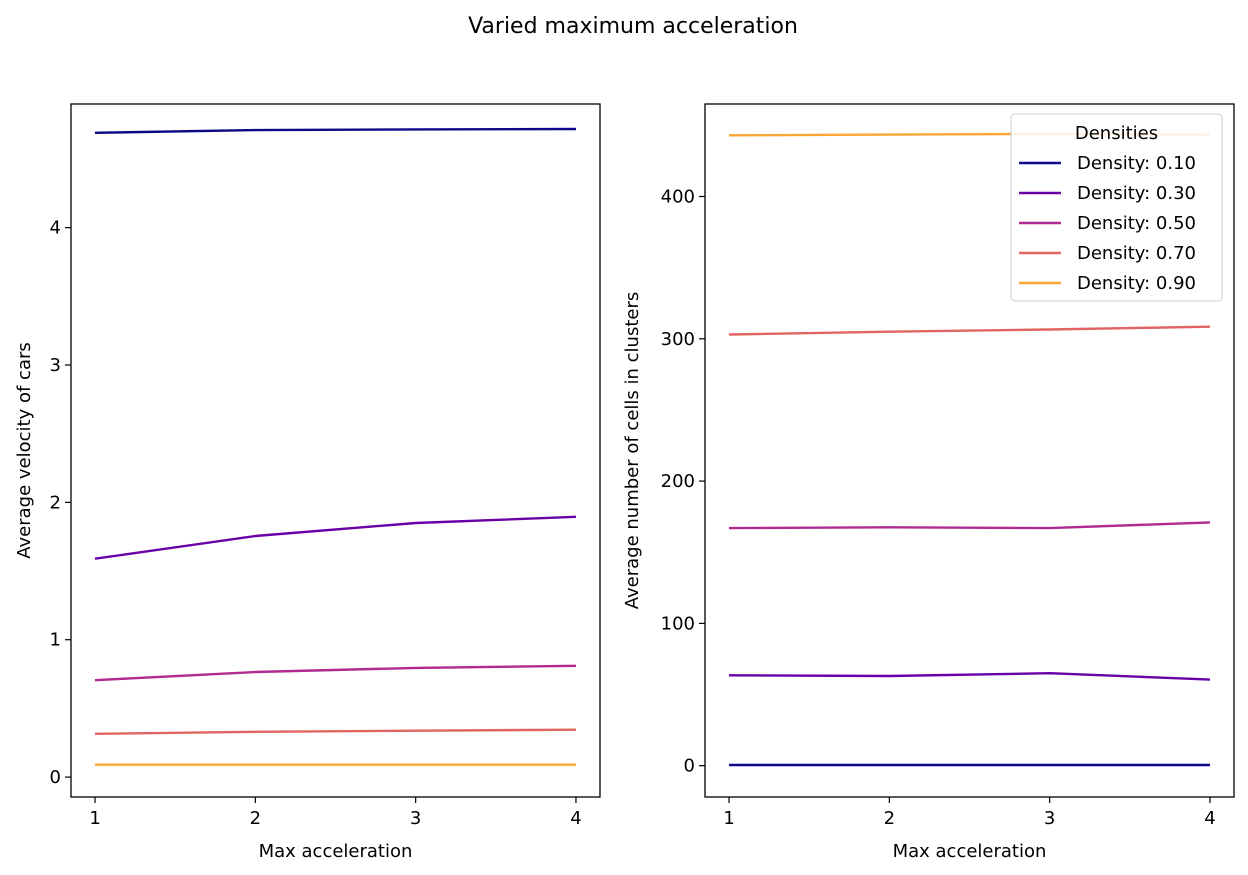 This screenshot has width=1248, height=875. Describe the element at coordinates (632, 450) in the screenshot. I see `y-axis-label: Average number of cells in clusters` at that location.